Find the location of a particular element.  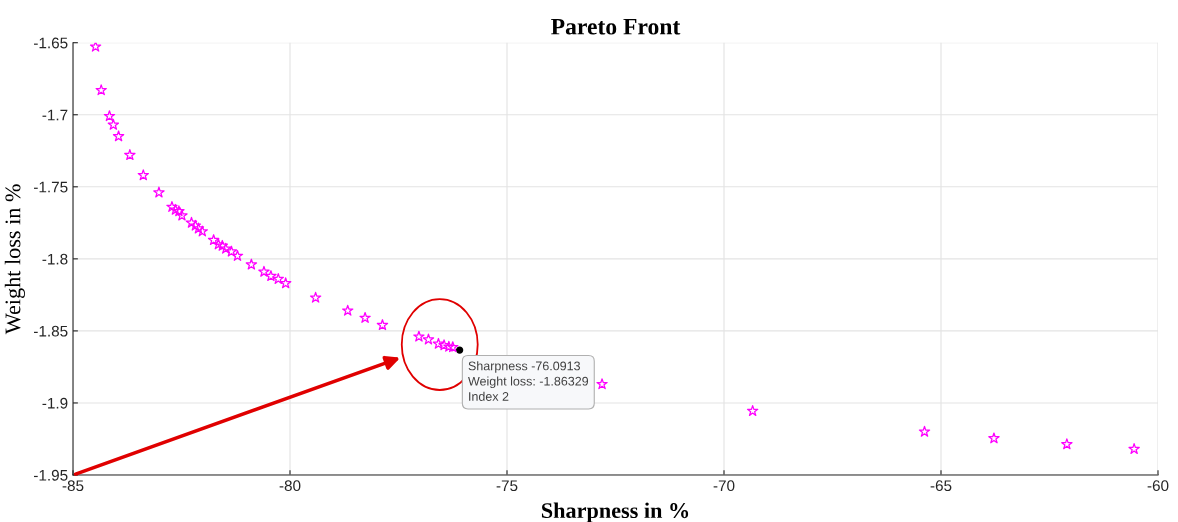

y-tick-label: -1.95 is located at coordinates (51, 475).